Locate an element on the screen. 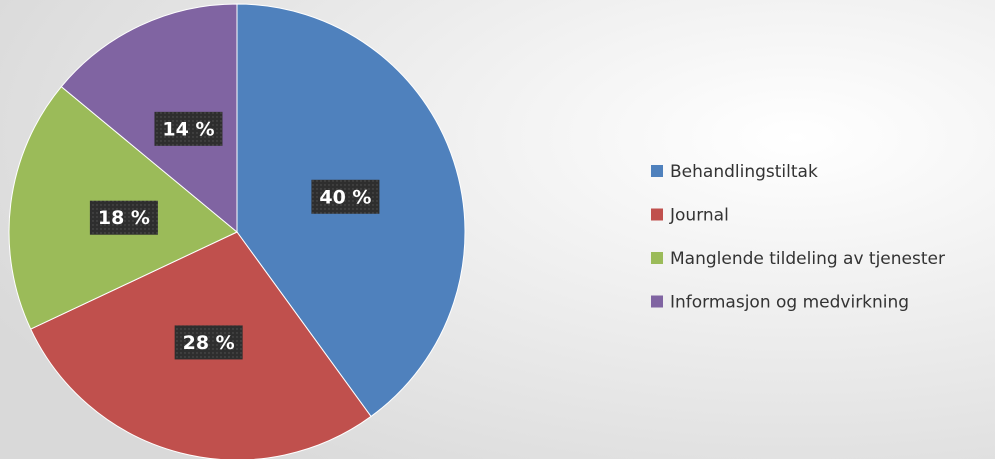 This screenshot has height=459, width=995. data-label: 14 % is located at coordinates (188, 129).